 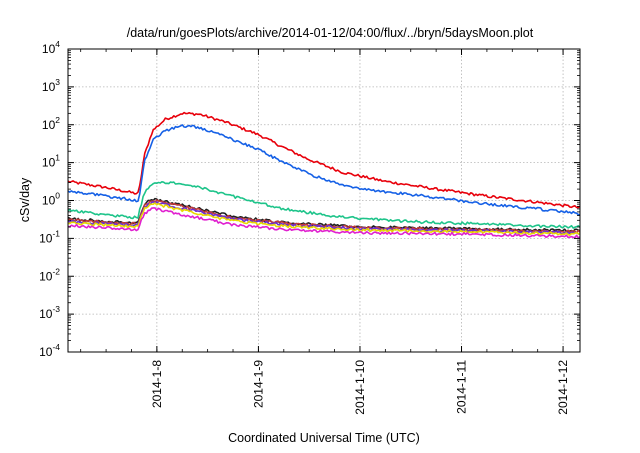 I want to click on y-tick-exponent: 2, so click(x=57, y=120).